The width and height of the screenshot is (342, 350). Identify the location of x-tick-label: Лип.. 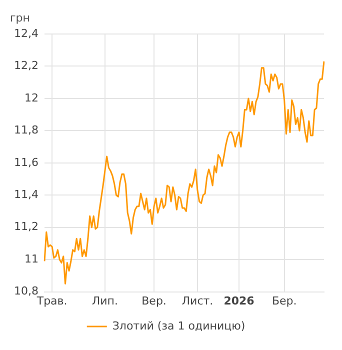
(105, 301).